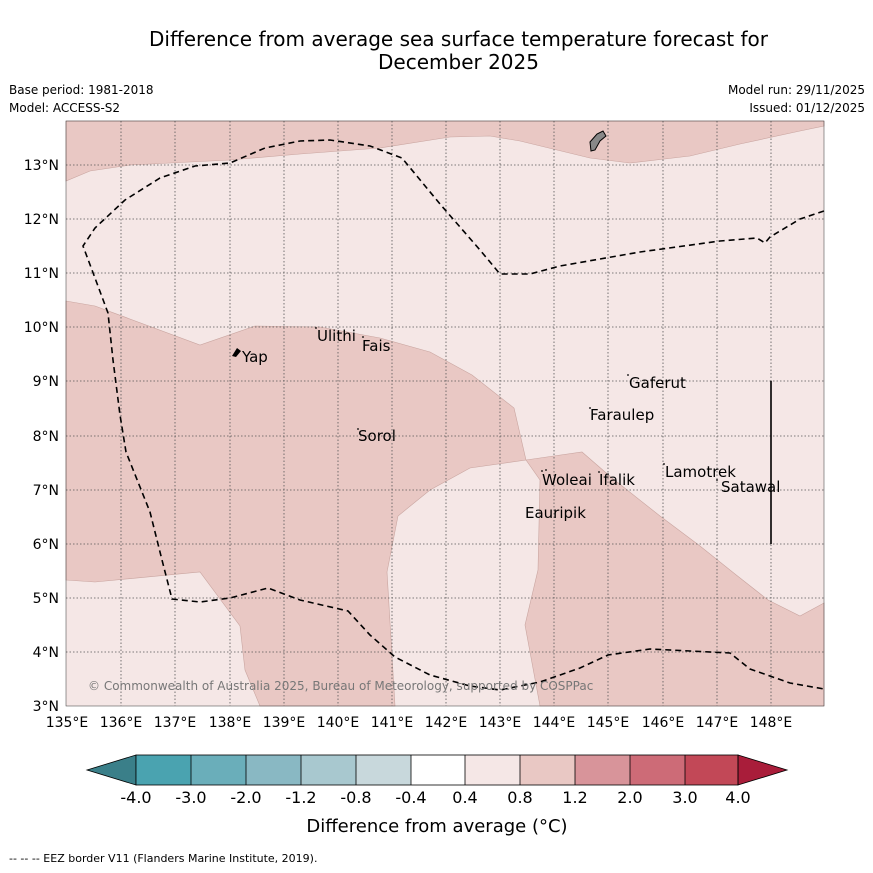 The width and height of the screenshot is (873, 873). I want to click on anomaly-region-north, so click(445, 151).